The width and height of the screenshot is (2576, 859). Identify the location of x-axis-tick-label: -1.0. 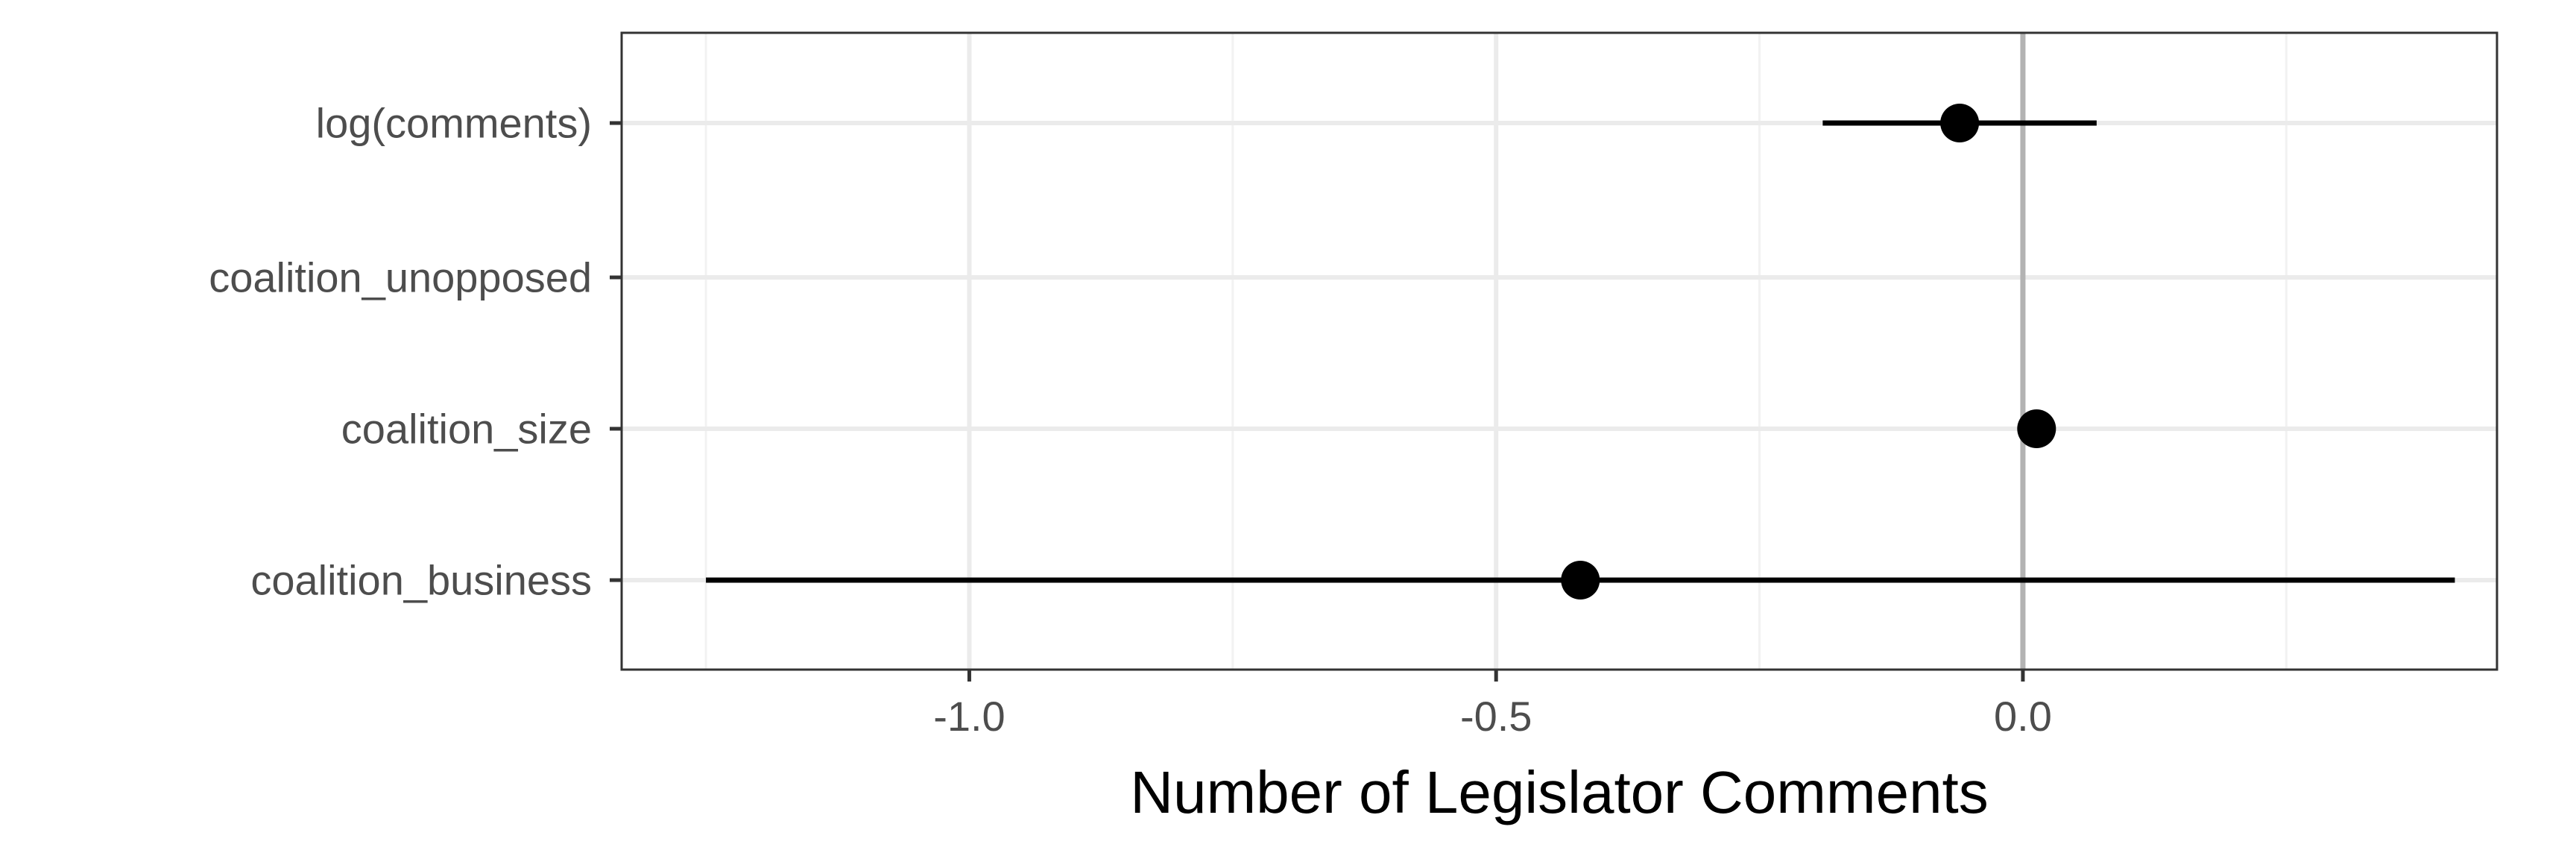
(970, 716).